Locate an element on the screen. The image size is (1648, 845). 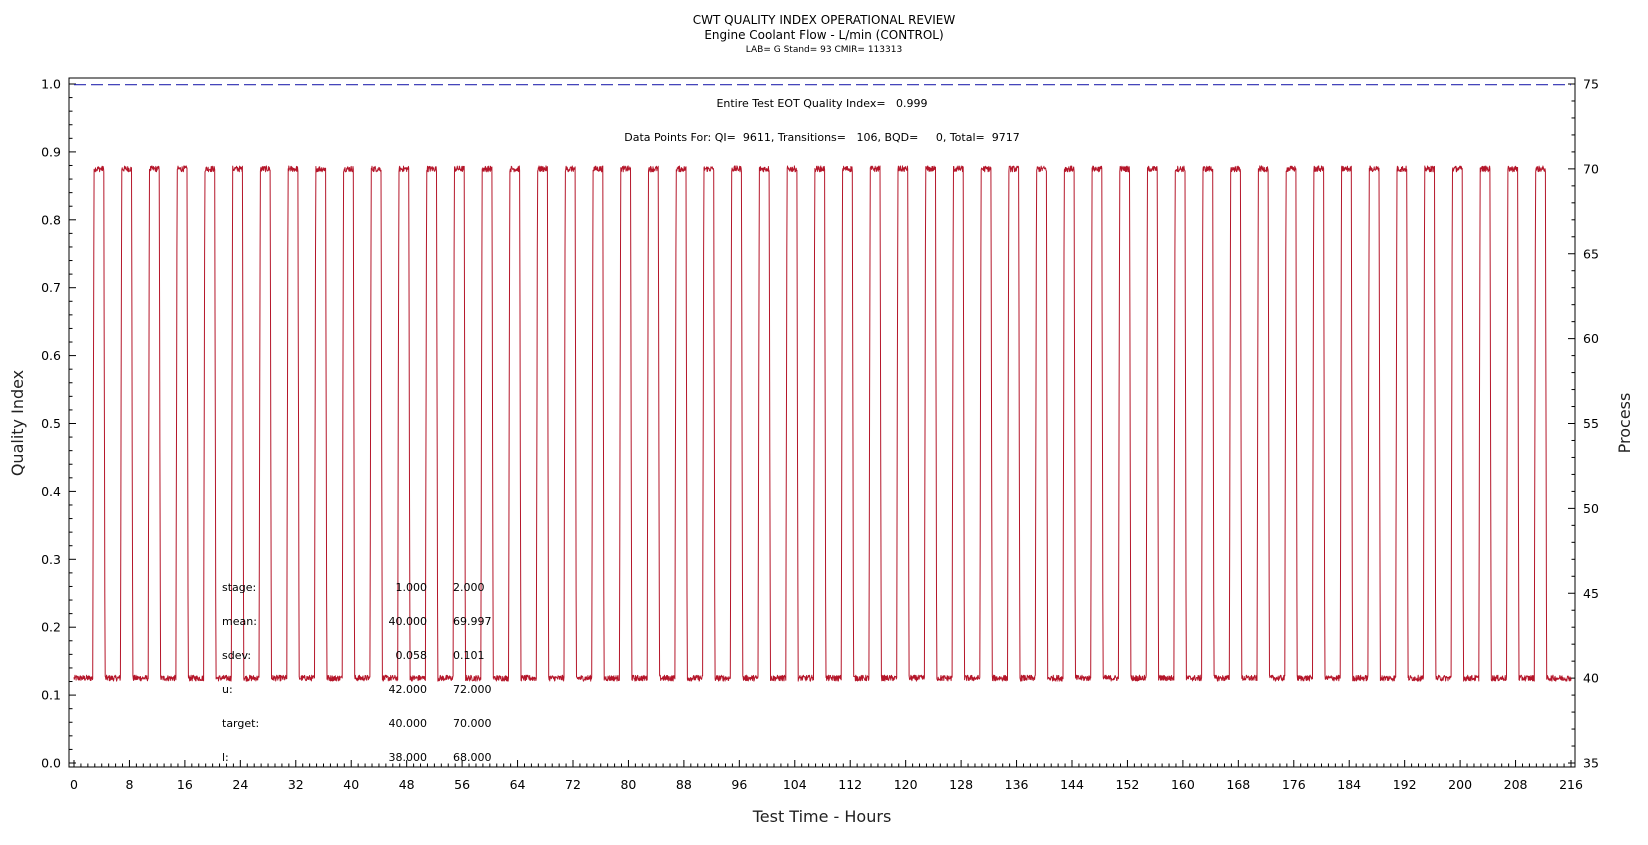
stats-row-stage2: 72.000 is located at coordinates (472, 689).